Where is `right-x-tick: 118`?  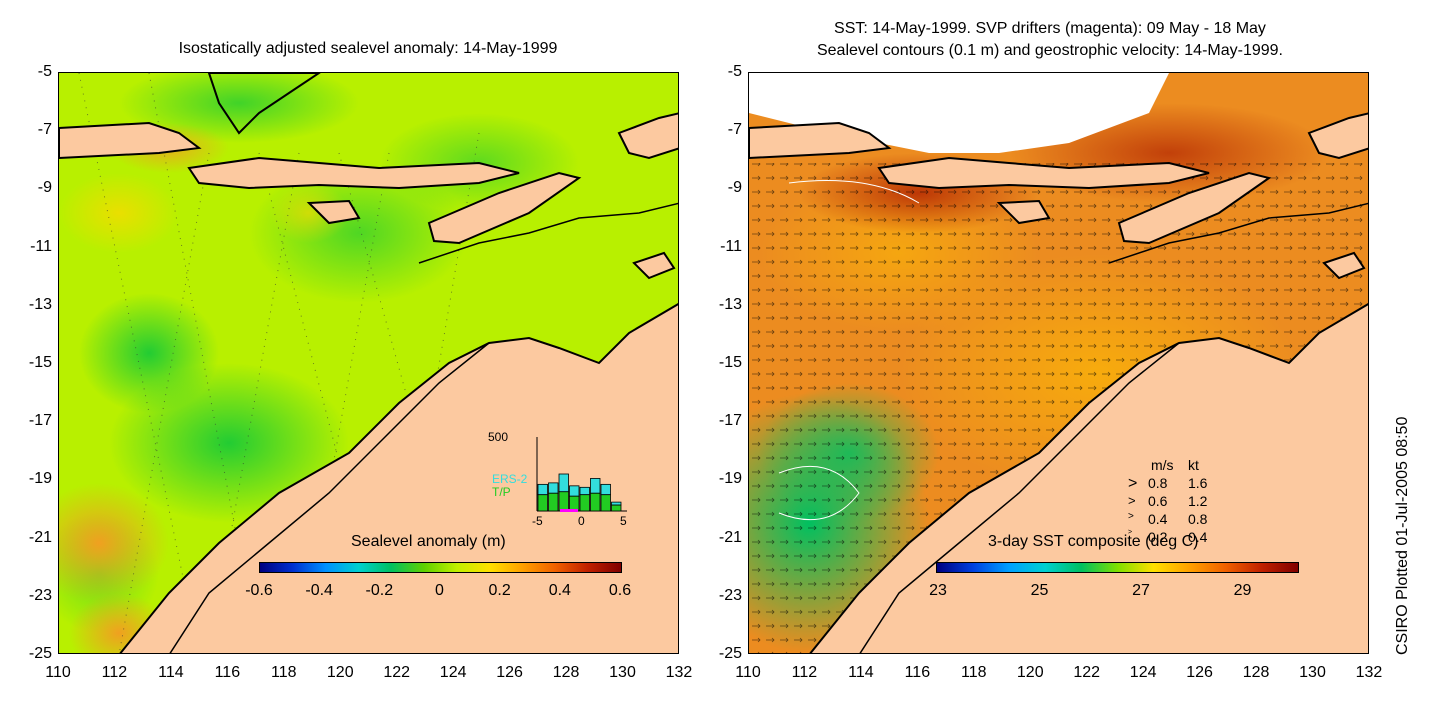 right-x-tick: 118 is located at coordinates (974, 672).